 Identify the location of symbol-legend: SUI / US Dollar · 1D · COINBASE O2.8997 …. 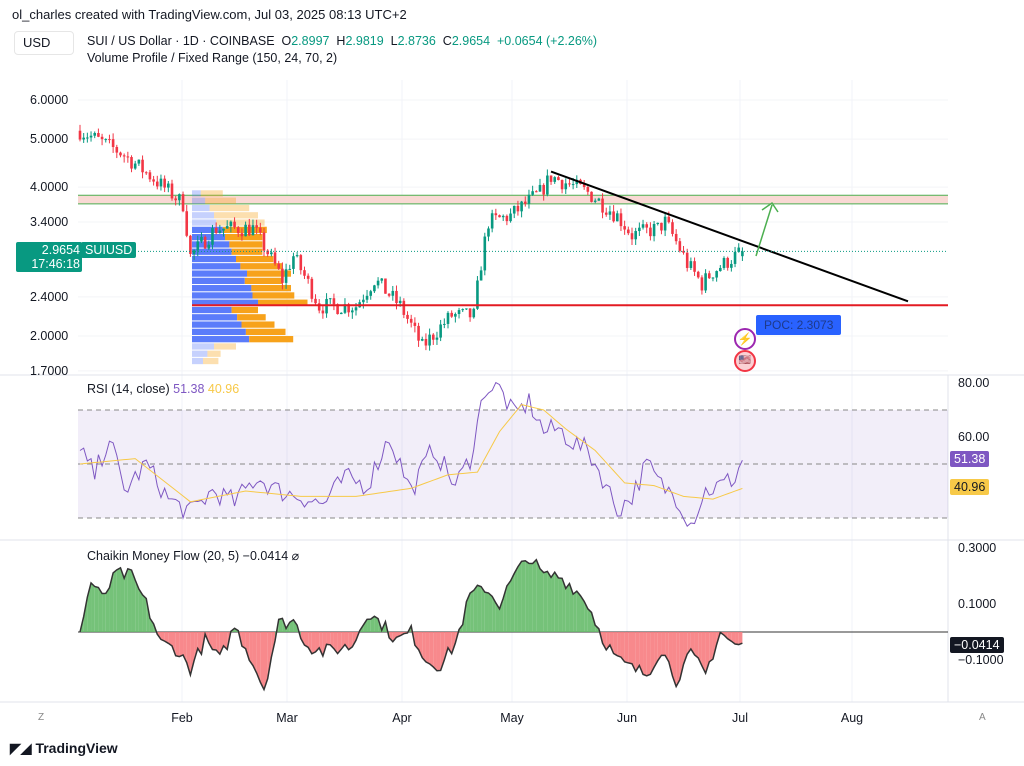
(342, 41).